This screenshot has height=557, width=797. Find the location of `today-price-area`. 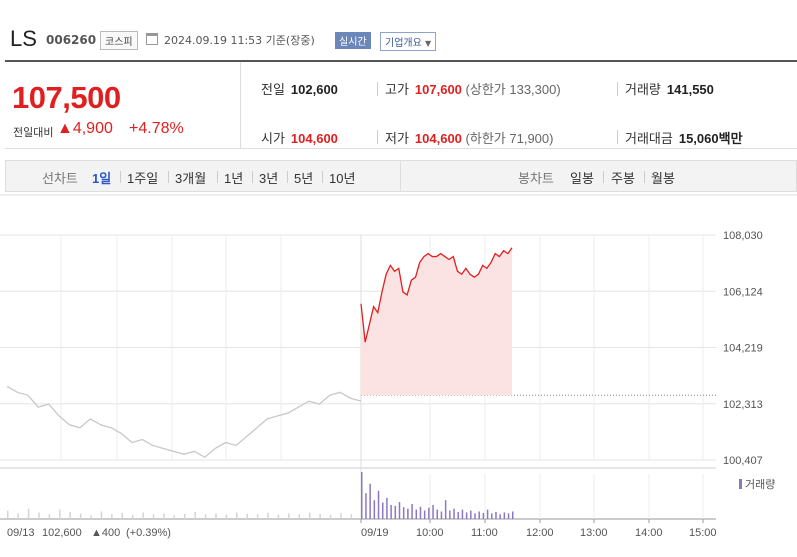

today-price-area is located at coordinates (436, 321).